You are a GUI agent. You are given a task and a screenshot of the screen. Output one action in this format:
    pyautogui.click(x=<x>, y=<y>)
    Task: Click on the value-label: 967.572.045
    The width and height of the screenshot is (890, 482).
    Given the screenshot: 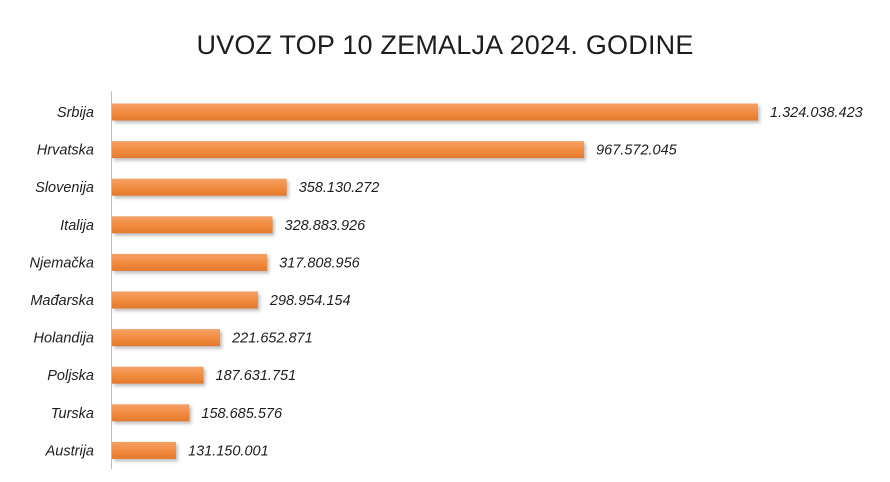 What is the action you would take?
    pyautogui.click(x=637, y=151)
    